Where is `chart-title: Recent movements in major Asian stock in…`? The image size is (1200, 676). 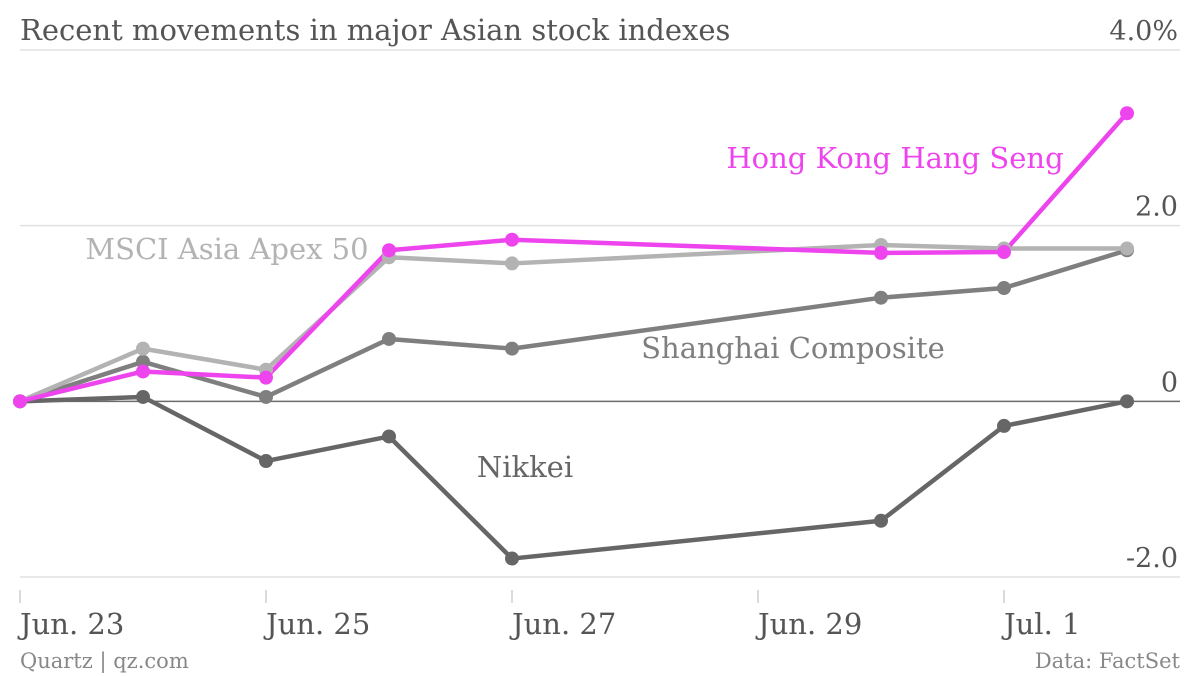
chart-title: Recent movements in major Asian stock in… is located at coordinates (375, 30).